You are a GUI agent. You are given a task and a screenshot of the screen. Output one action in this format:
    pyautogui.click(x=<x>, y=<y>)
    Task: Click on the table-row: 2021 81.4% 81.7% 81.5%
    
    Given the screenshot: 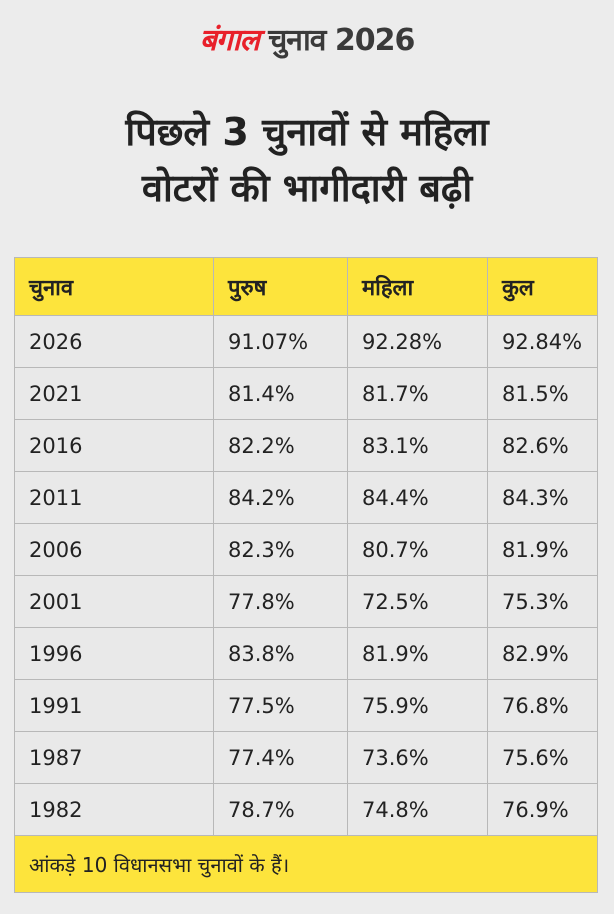 What is the action you would take?
    pyautogui.click(x=306, y=393)
    